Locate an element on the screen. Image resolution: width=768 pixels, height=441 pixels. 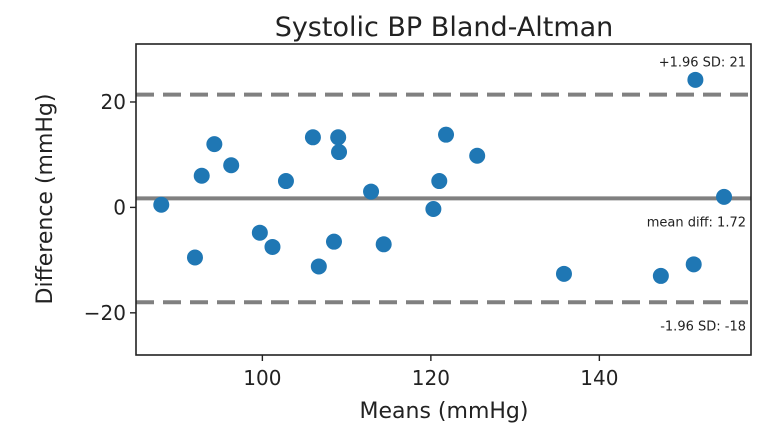
reference-line-label-2: -1.96 SD: -18 is located at coordinates (703, 326).